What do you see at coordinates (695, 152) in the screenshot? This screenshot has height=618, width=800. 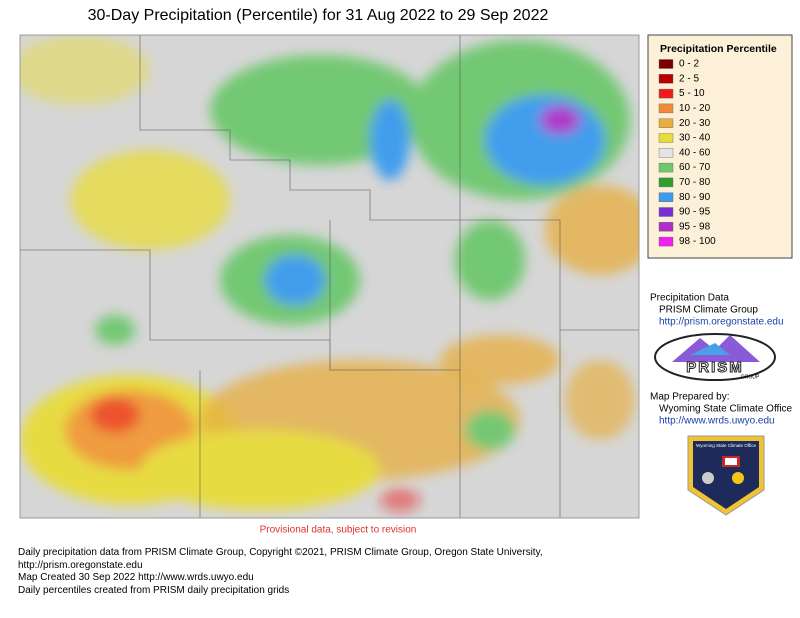 I see `legend-label: 40 - 60` at bounding box center [695, 152].